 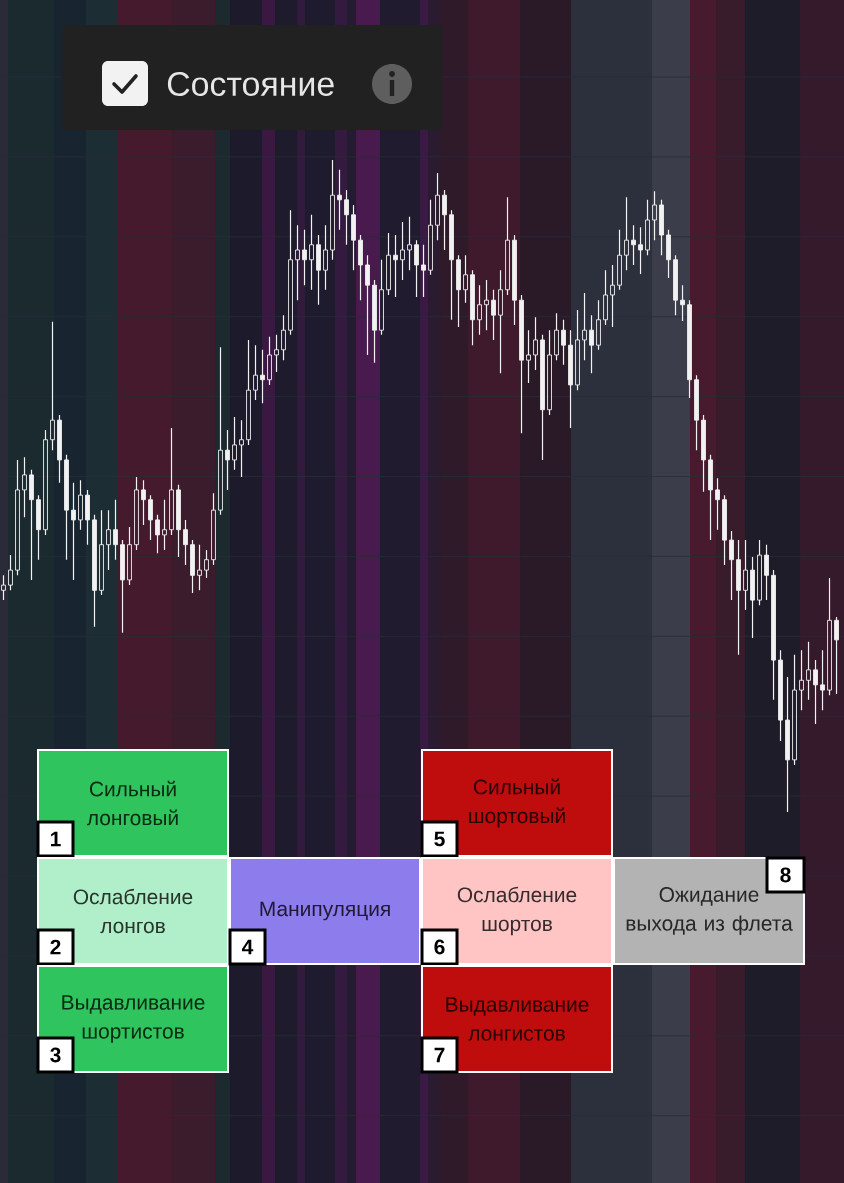 I want to click on category-label: Выдавливание лонгистов, so click(x=517, y=1019).